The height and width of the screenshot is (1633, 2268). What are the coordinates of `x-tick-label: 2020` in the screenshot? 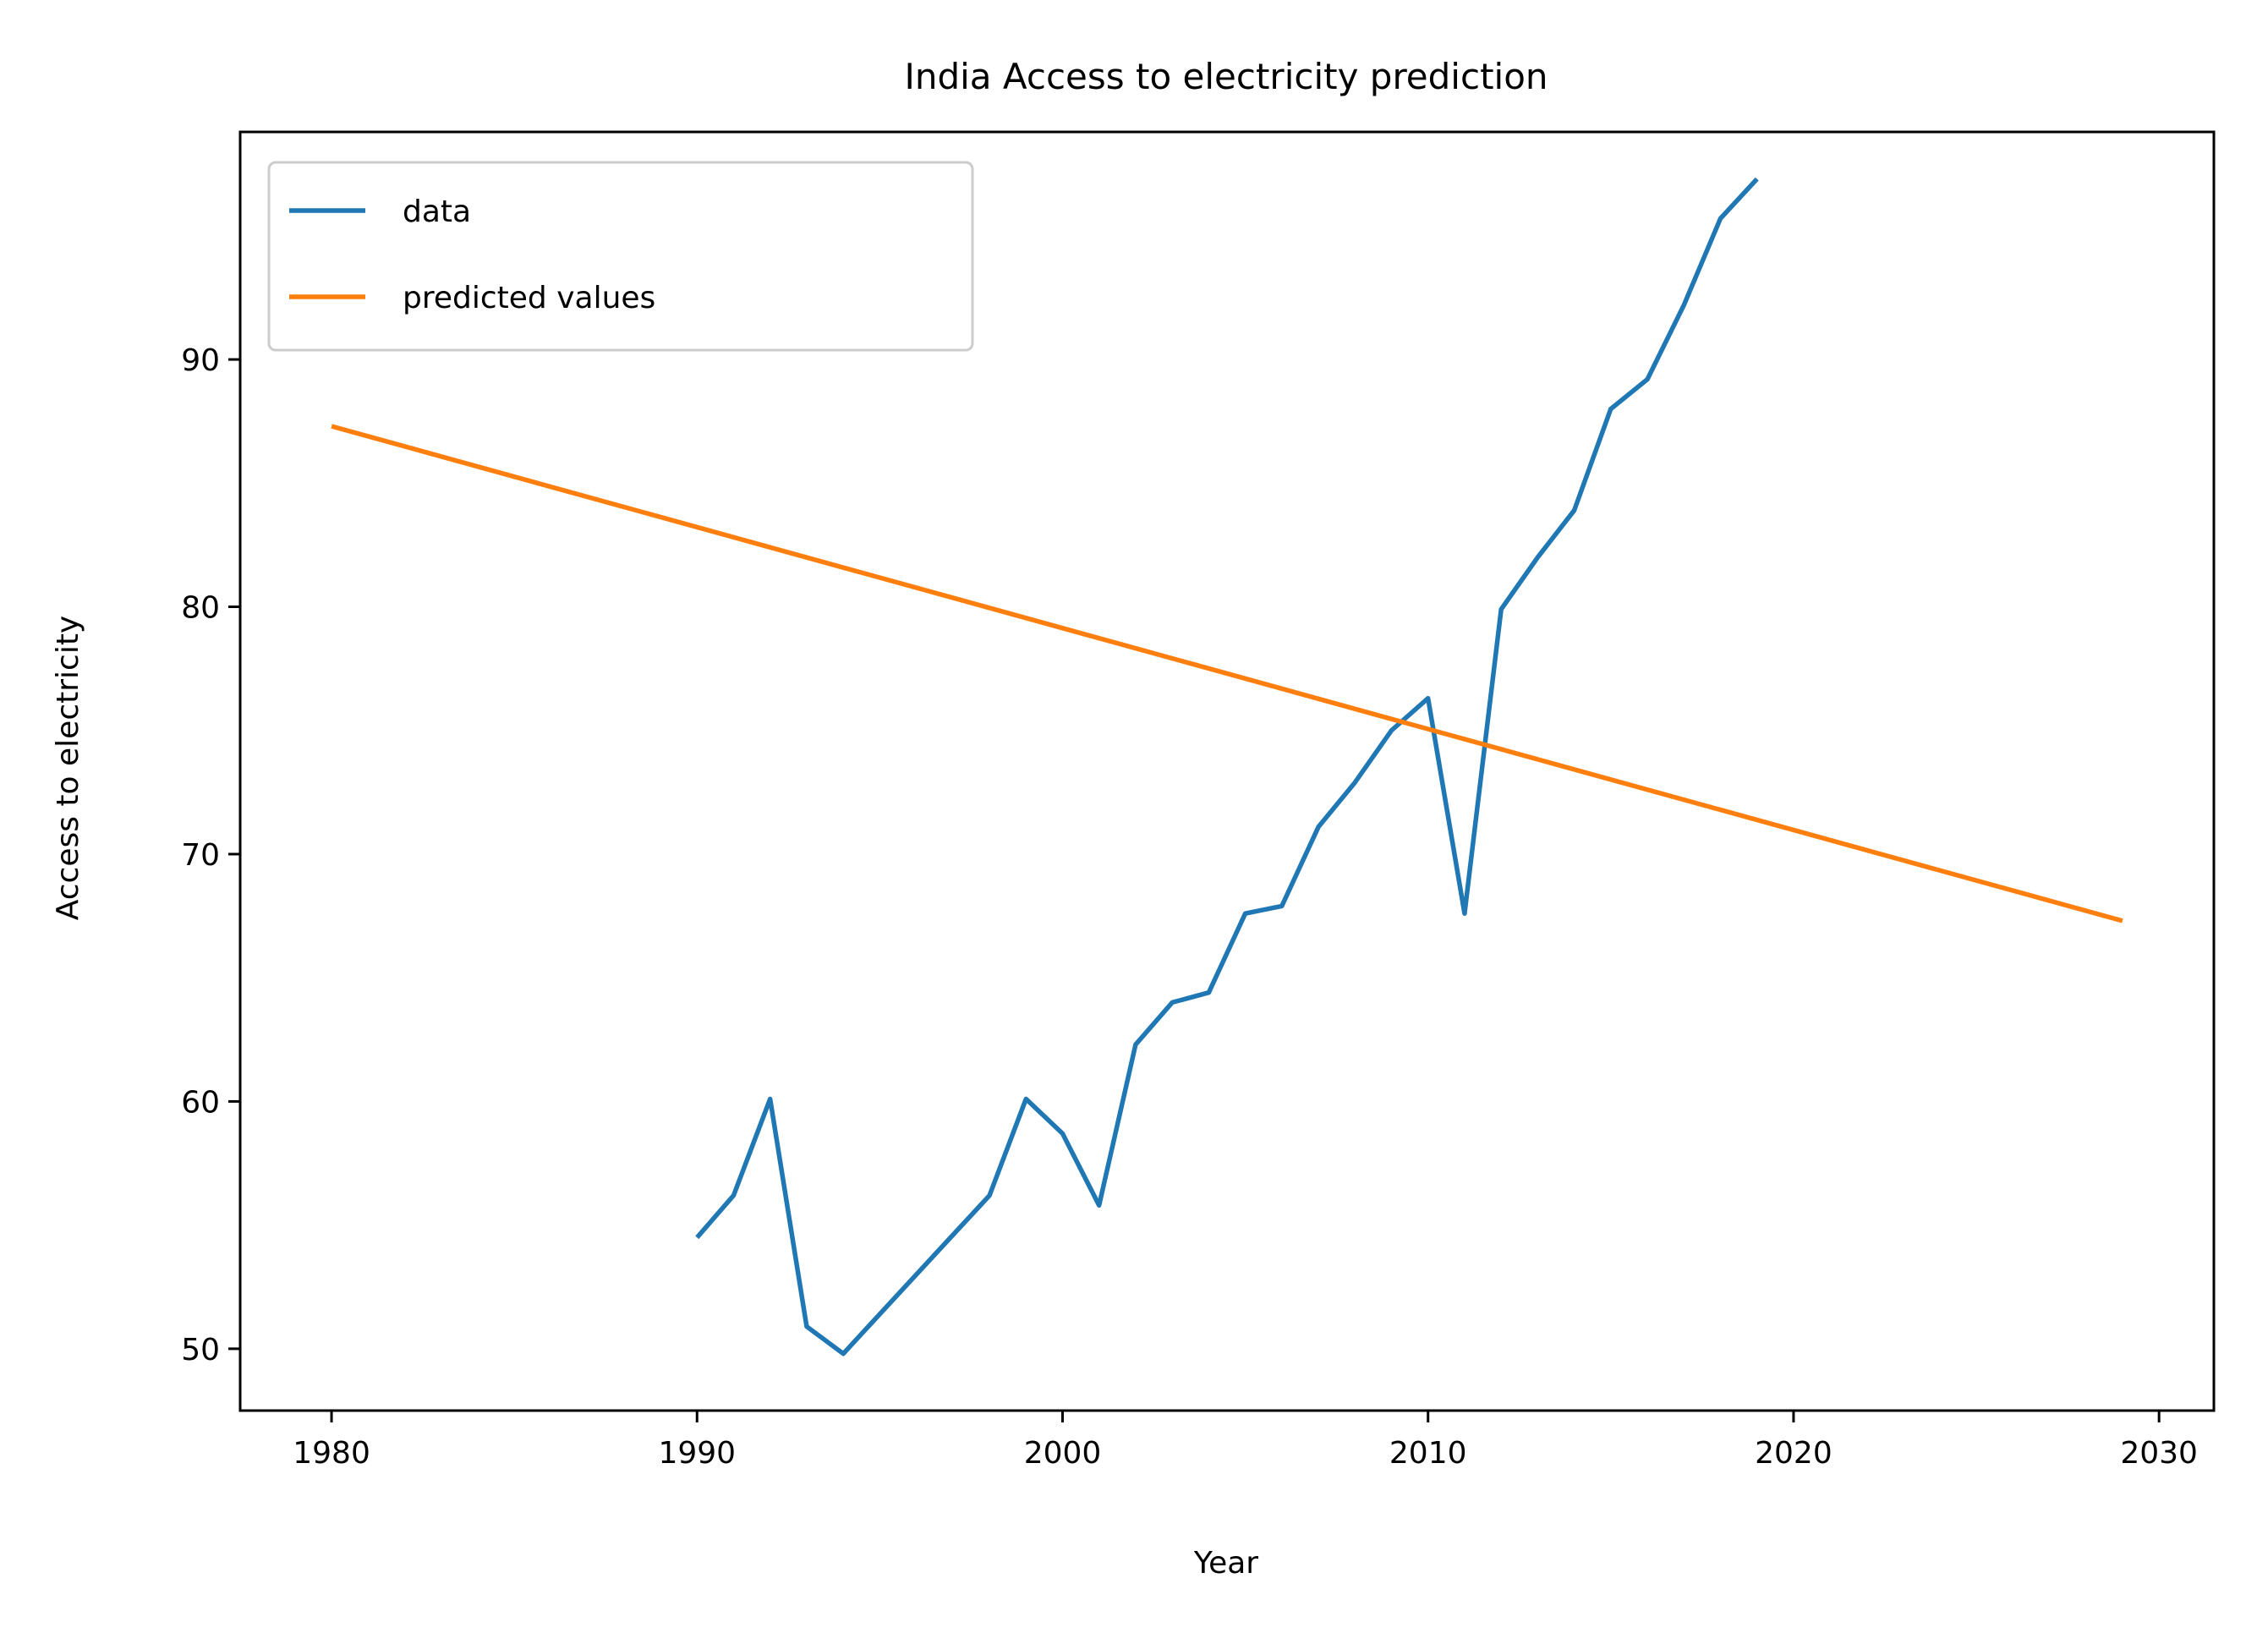 It's located at (1793, 1453).